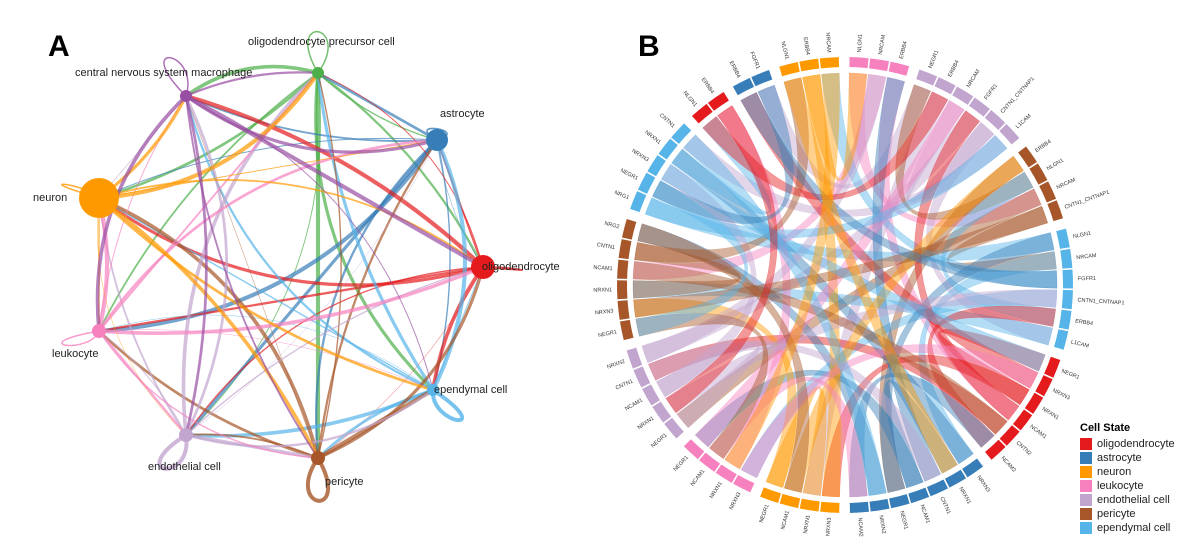 The height and width of the screenshot is (547, 1200). I want to click on legend-swatch, so click(1086, 458).